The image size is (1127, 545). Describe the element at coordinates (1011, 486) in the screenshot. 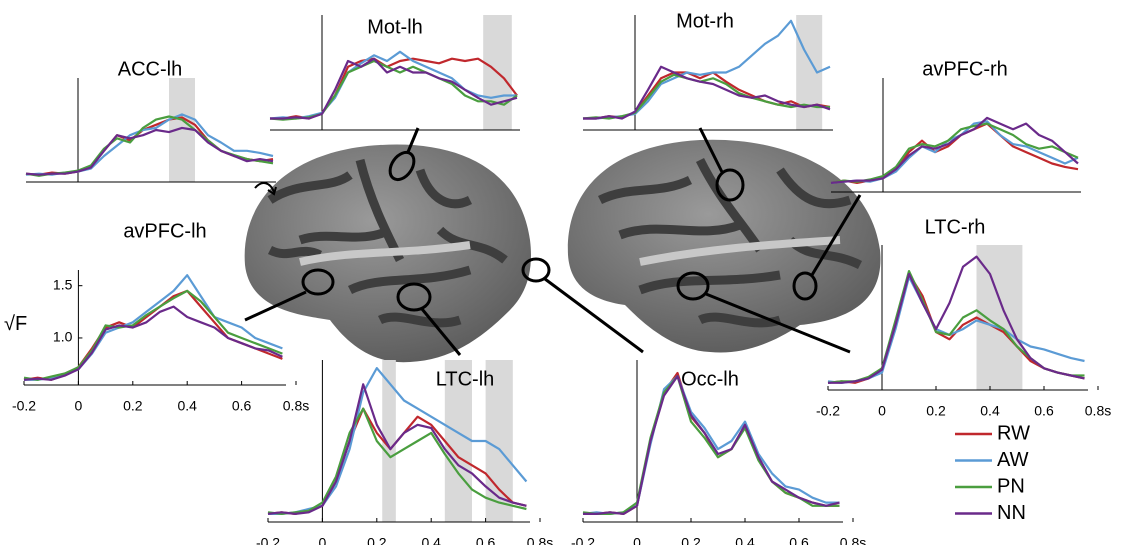

I see `legend-label: PN` at that location.